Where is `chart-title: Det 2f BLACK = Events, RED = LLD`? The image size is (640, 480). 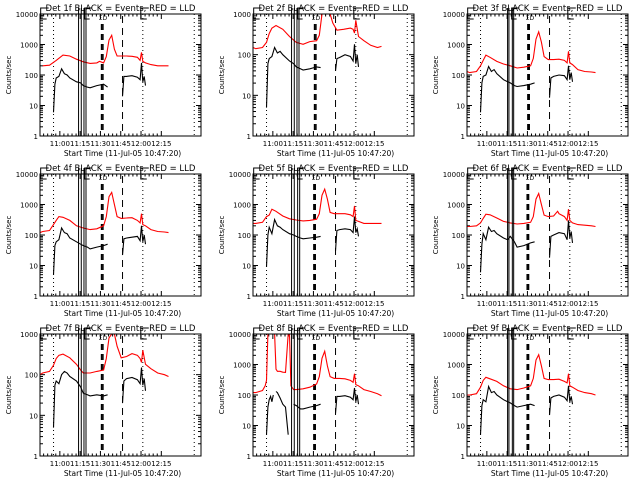 chart-title: Det 2f BLACK = Events, RED = LLD is located at coordinates (334, 9).